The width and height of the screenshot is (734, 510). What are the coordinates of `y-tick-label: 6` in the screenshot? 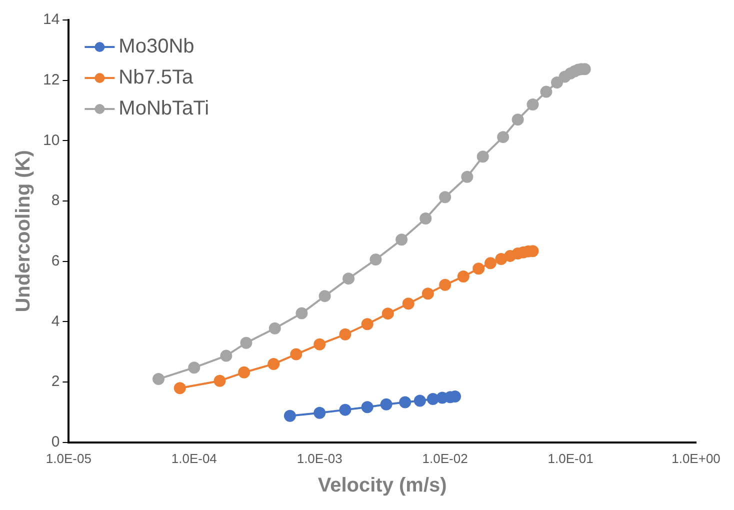 It's located at (55, 261).